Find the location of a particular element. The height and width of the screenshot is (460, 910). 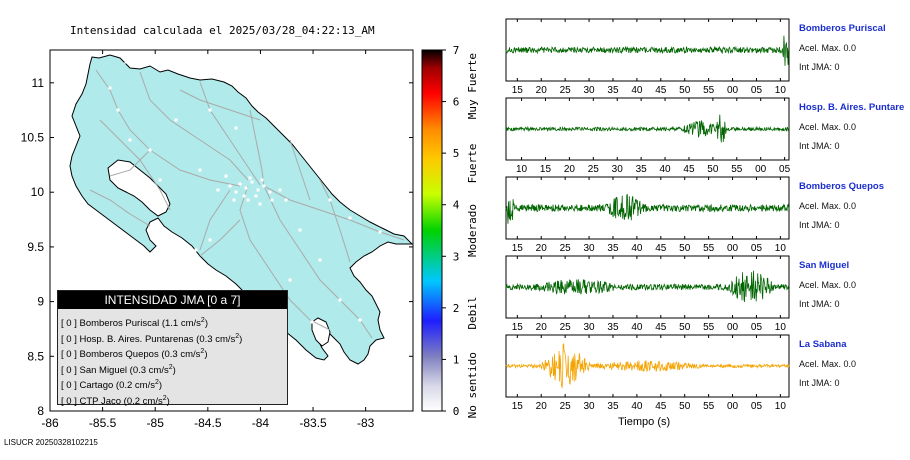

station-name: Hosp. B. Aires. Puntare is located at coordinates (852, 107).